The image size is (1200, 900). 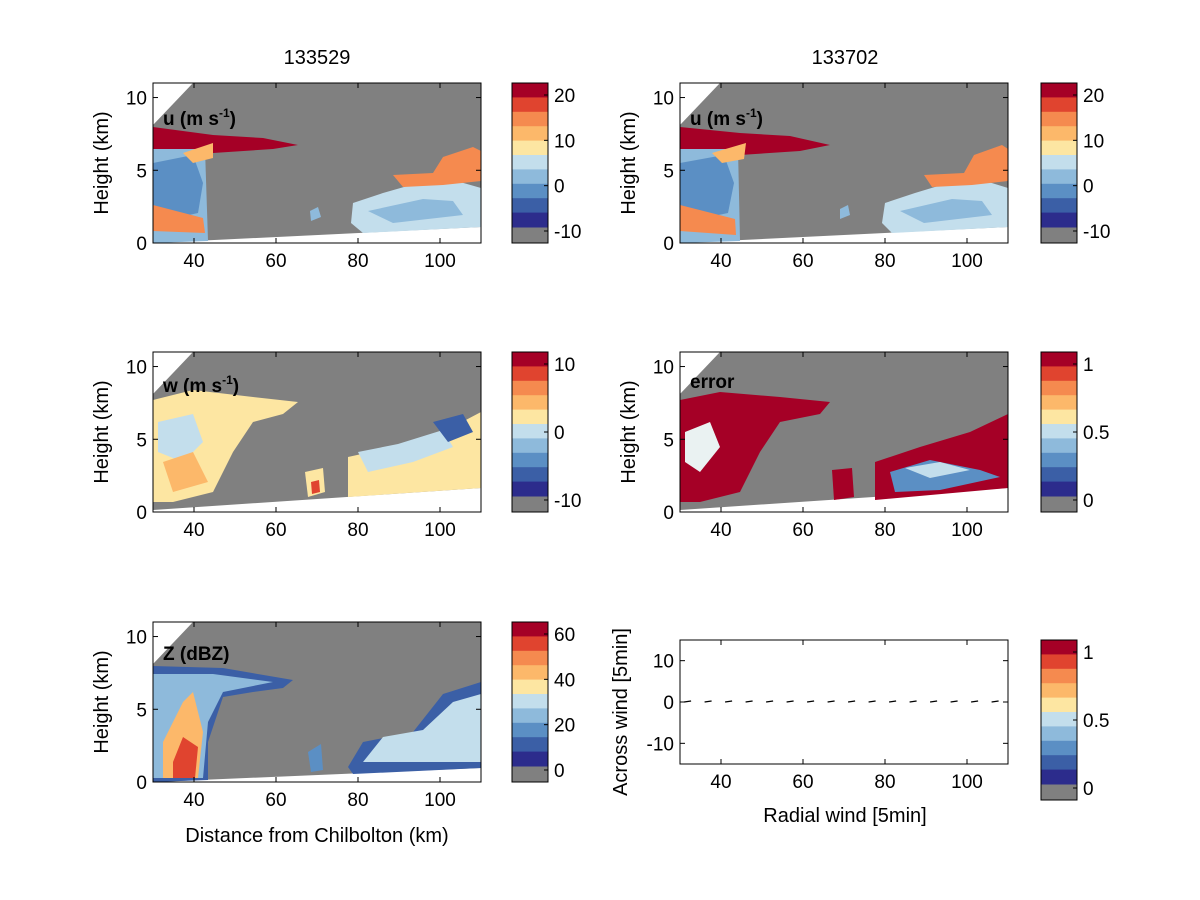 What do you see at coordinates (315, 487) in the screenshot?
I see `field-small-red` at bounding box center [315, 487].